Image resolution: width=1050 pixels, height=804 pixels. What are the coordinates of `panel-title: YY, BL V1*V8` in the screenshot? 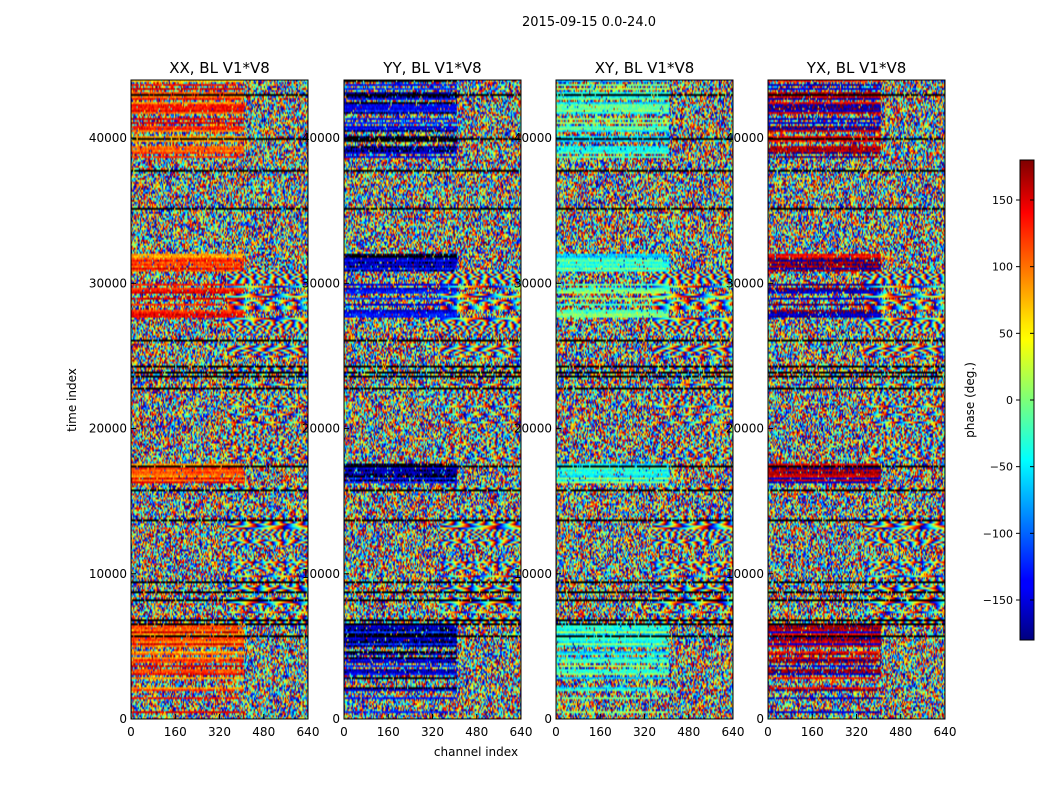 It's located at (431, 68).